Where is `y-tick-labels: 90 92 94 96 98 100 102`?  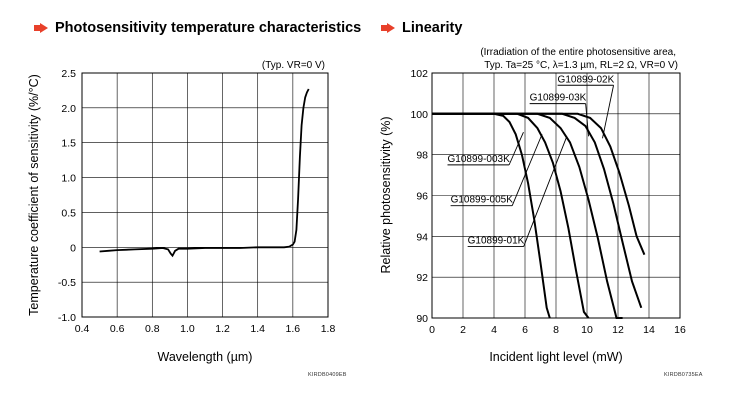 y-tick-labels: 90 92 94 96 98 100 102 is located at coordinates (419, 196).